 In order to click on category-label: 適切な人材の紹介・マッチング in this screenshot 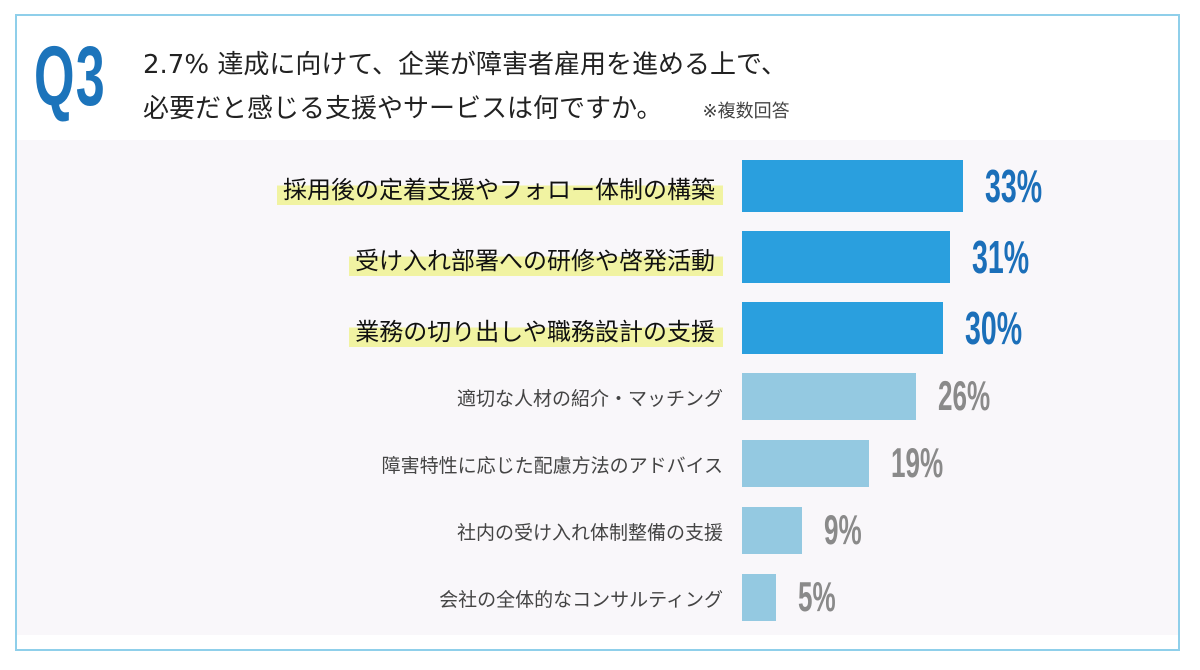, I will do `click(589, 398)`.